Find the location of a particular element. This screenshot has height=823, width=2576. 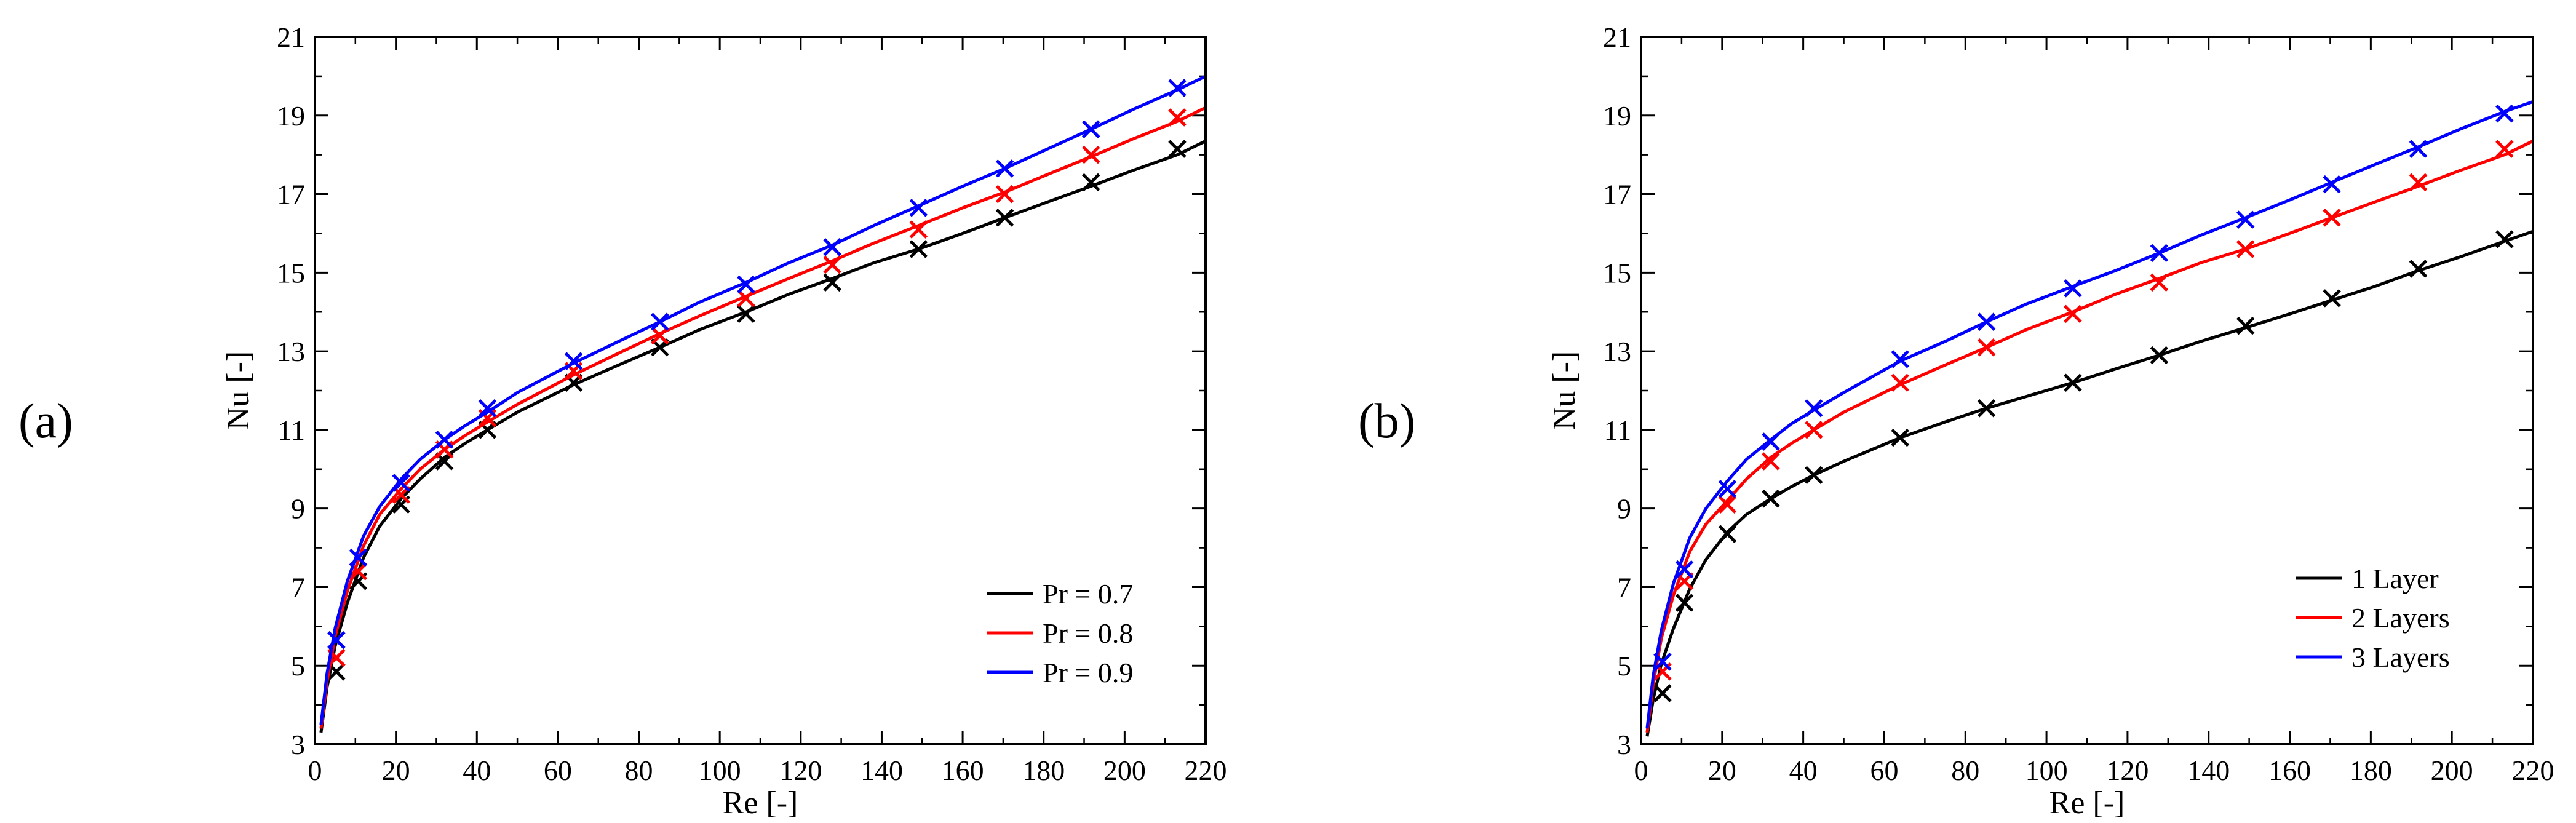

x-tick-label: 100 is located at coordinates (720, 770).